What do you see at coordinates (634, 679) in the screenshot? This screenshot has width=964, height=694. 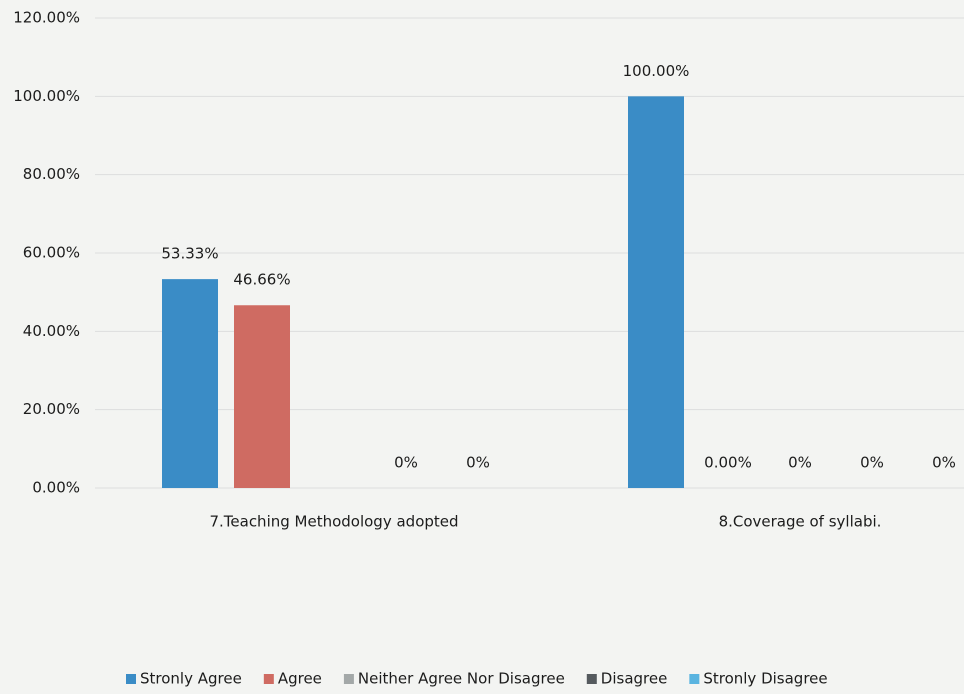 I see `legend-label: Disagree` at bounding box center [634, 679].